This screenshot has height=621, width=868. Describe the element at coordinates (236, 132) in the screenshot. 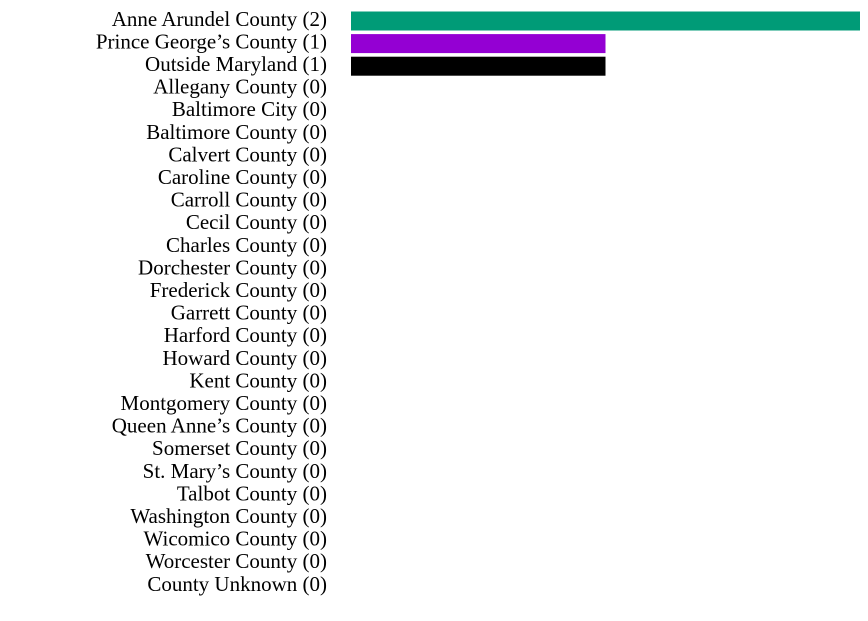

I see `category-label: Baltimore County (0)` at that location.